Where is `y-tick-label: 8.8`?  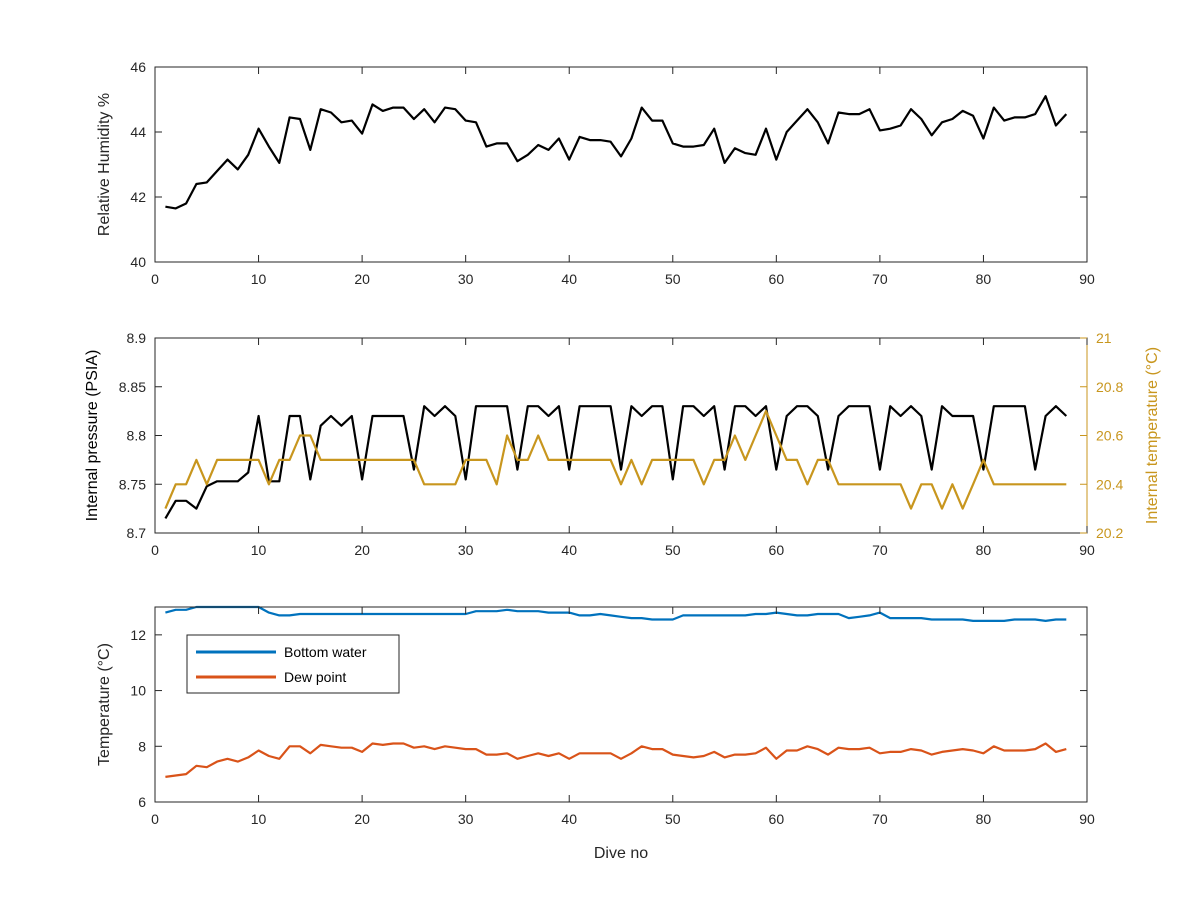
y-tick-label: 8.8 is located at coordinates (137, 436).